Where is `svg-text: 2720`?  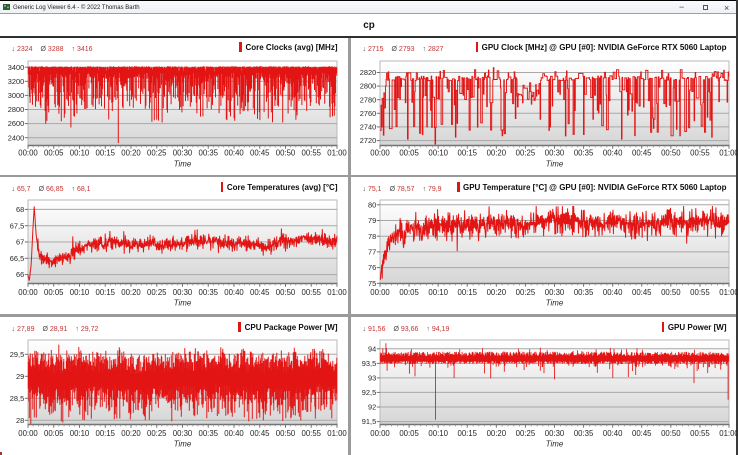 svg-text: 2720 is located at coordinates (368, 140).